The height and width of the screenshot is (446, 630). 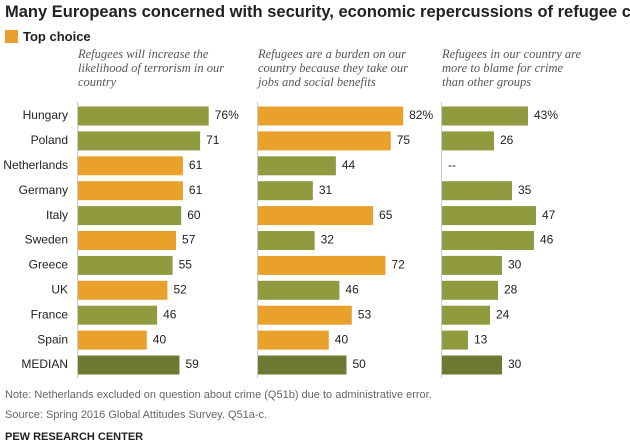 I want to click on value-label: 28, so click(x=511, y=289).